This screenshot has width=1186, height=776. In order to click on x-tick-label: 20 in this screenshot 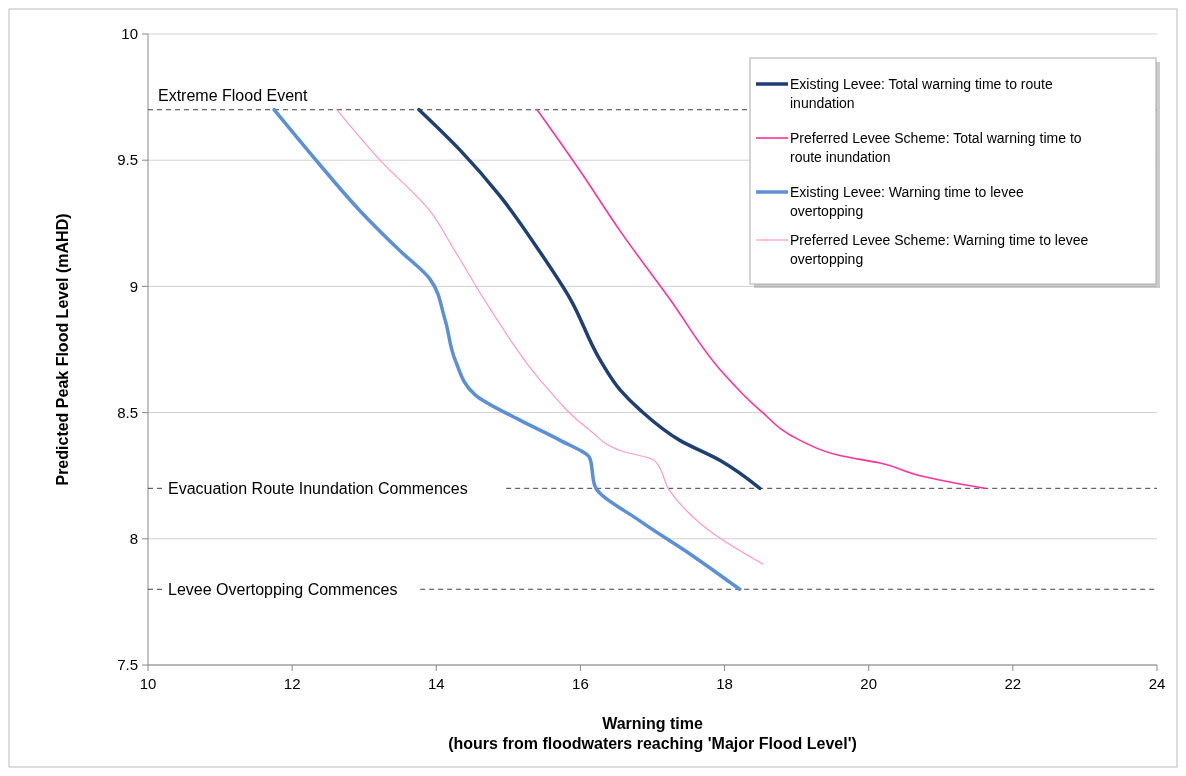, I will do `click(869, 683)`.